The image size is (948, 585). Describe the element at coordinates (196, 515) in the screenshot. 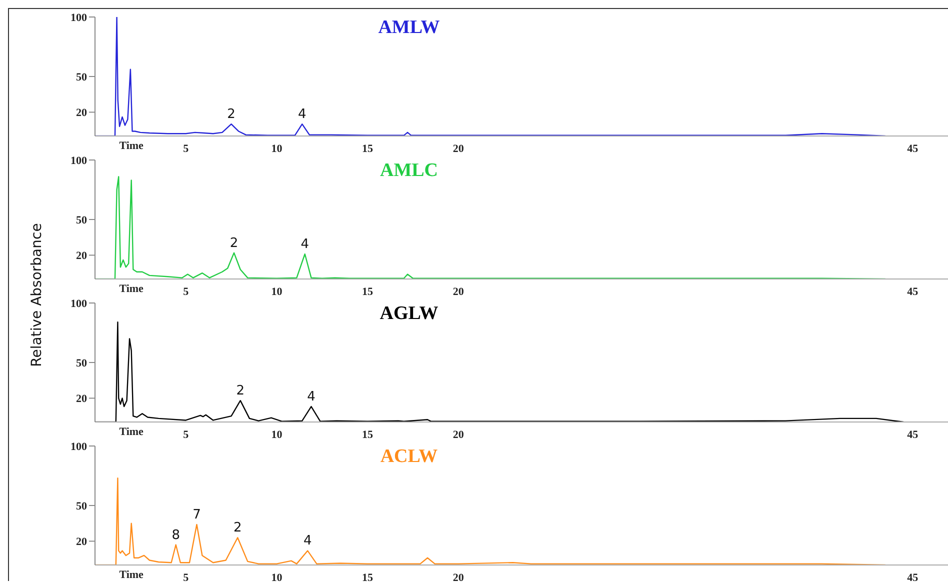

I see `annotation: 7` at that location.